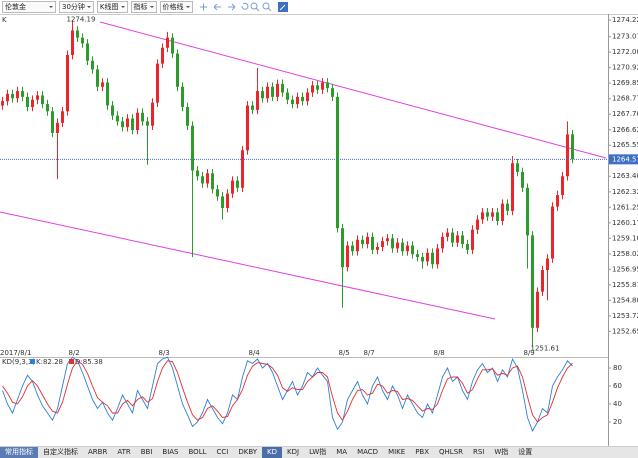  Describe the element at coordinates (625, 238) in the screenshot. I see `y-tick-label: 1259.10` at that location.